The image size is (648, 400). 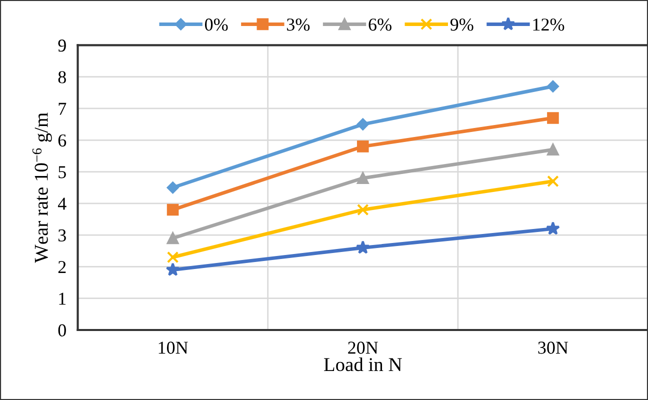 What do you see at coordinates (62, 235) in the screenshot?
I see `y-tick-label: 3` at bounding box center [62, 235].